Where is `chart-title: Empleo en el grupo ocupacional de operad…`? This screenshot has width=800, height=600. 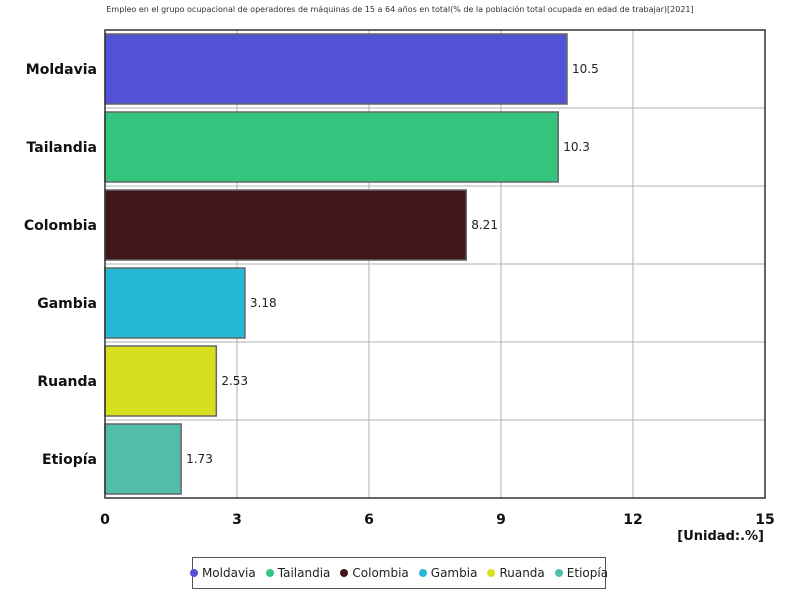 chart-title: Empleo en el grupo ocupacional de operad… is located at coordinates (400, 9).